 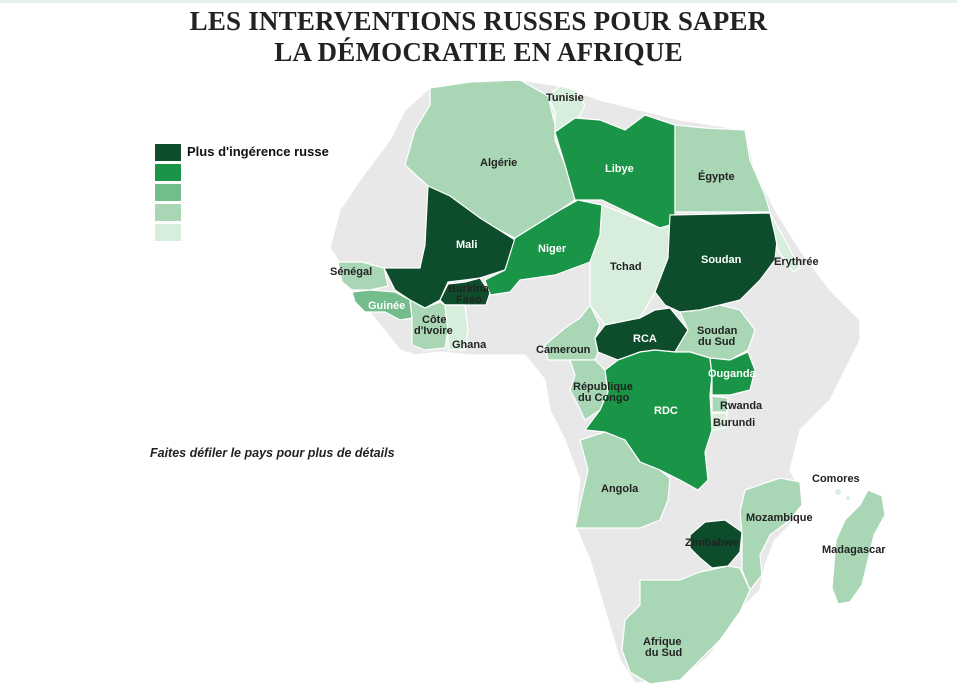 I want to click on country-soudan-sud, so click(x=715, y=332).